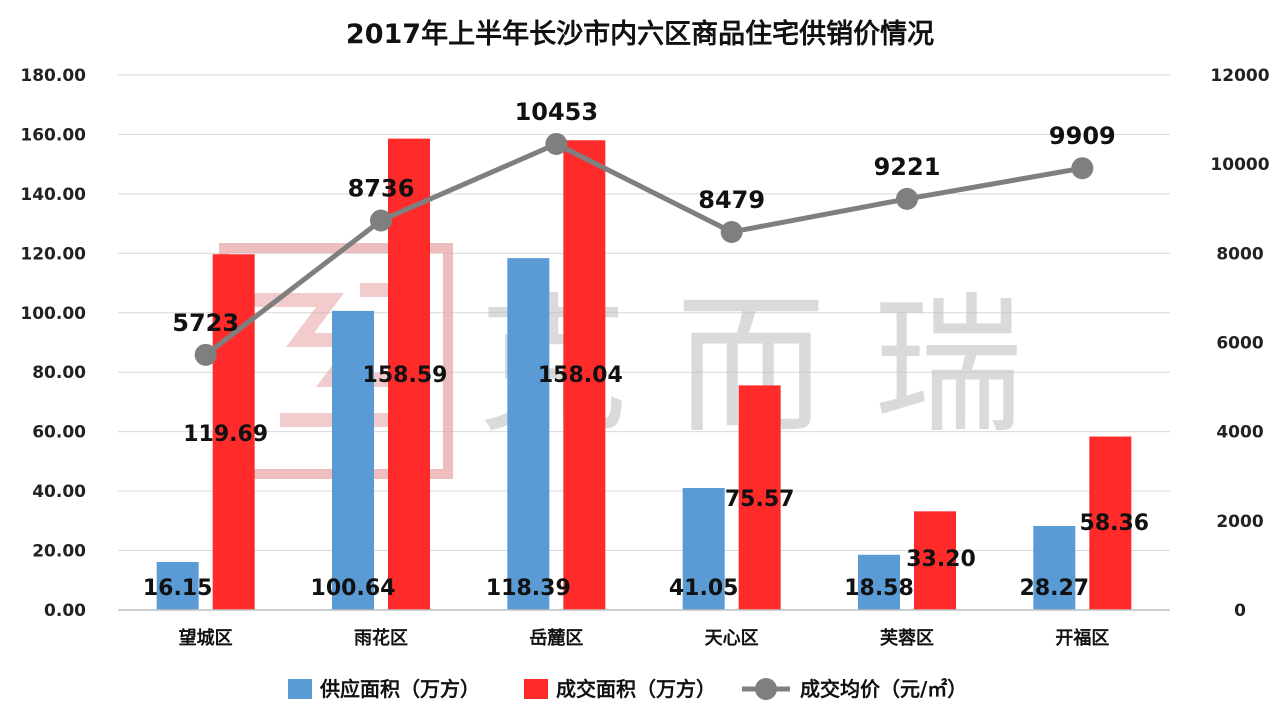 The height and width of the screenshot is (720, 1280). What do you see at coordinates (53, 314) in the screenshot?
I see `y-left-tick-label: 100.00` at bounding box center [53, 314].